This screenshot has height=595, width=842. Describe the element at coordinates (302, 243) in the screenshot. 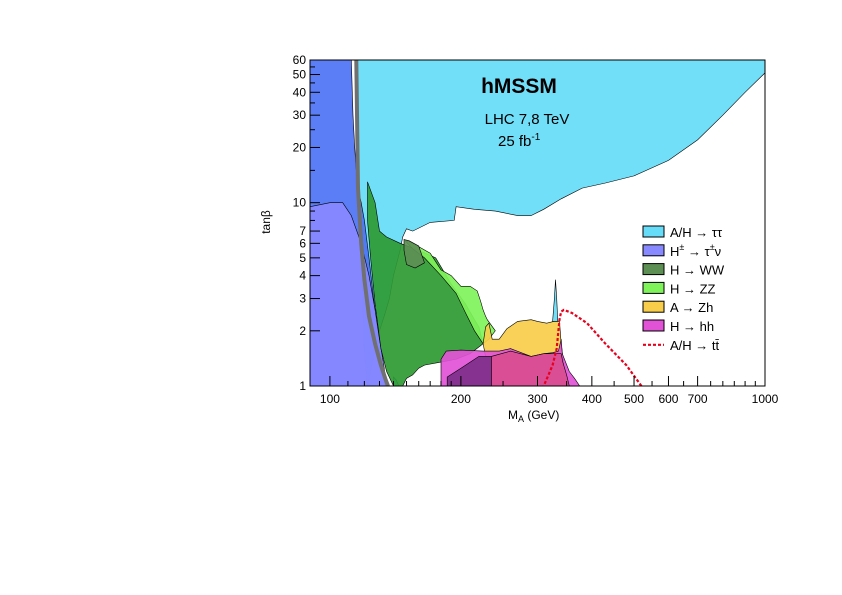

I see `y-tick-label: 6` at that location.